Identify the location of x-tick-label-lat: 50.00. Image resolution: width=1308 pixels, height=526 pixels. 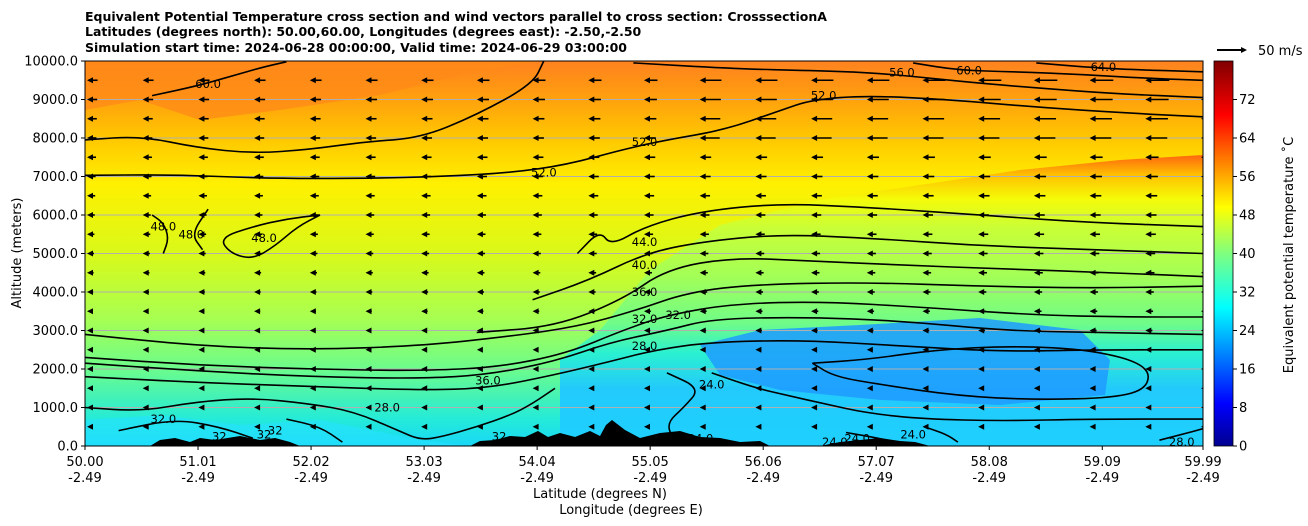
(84, 462).